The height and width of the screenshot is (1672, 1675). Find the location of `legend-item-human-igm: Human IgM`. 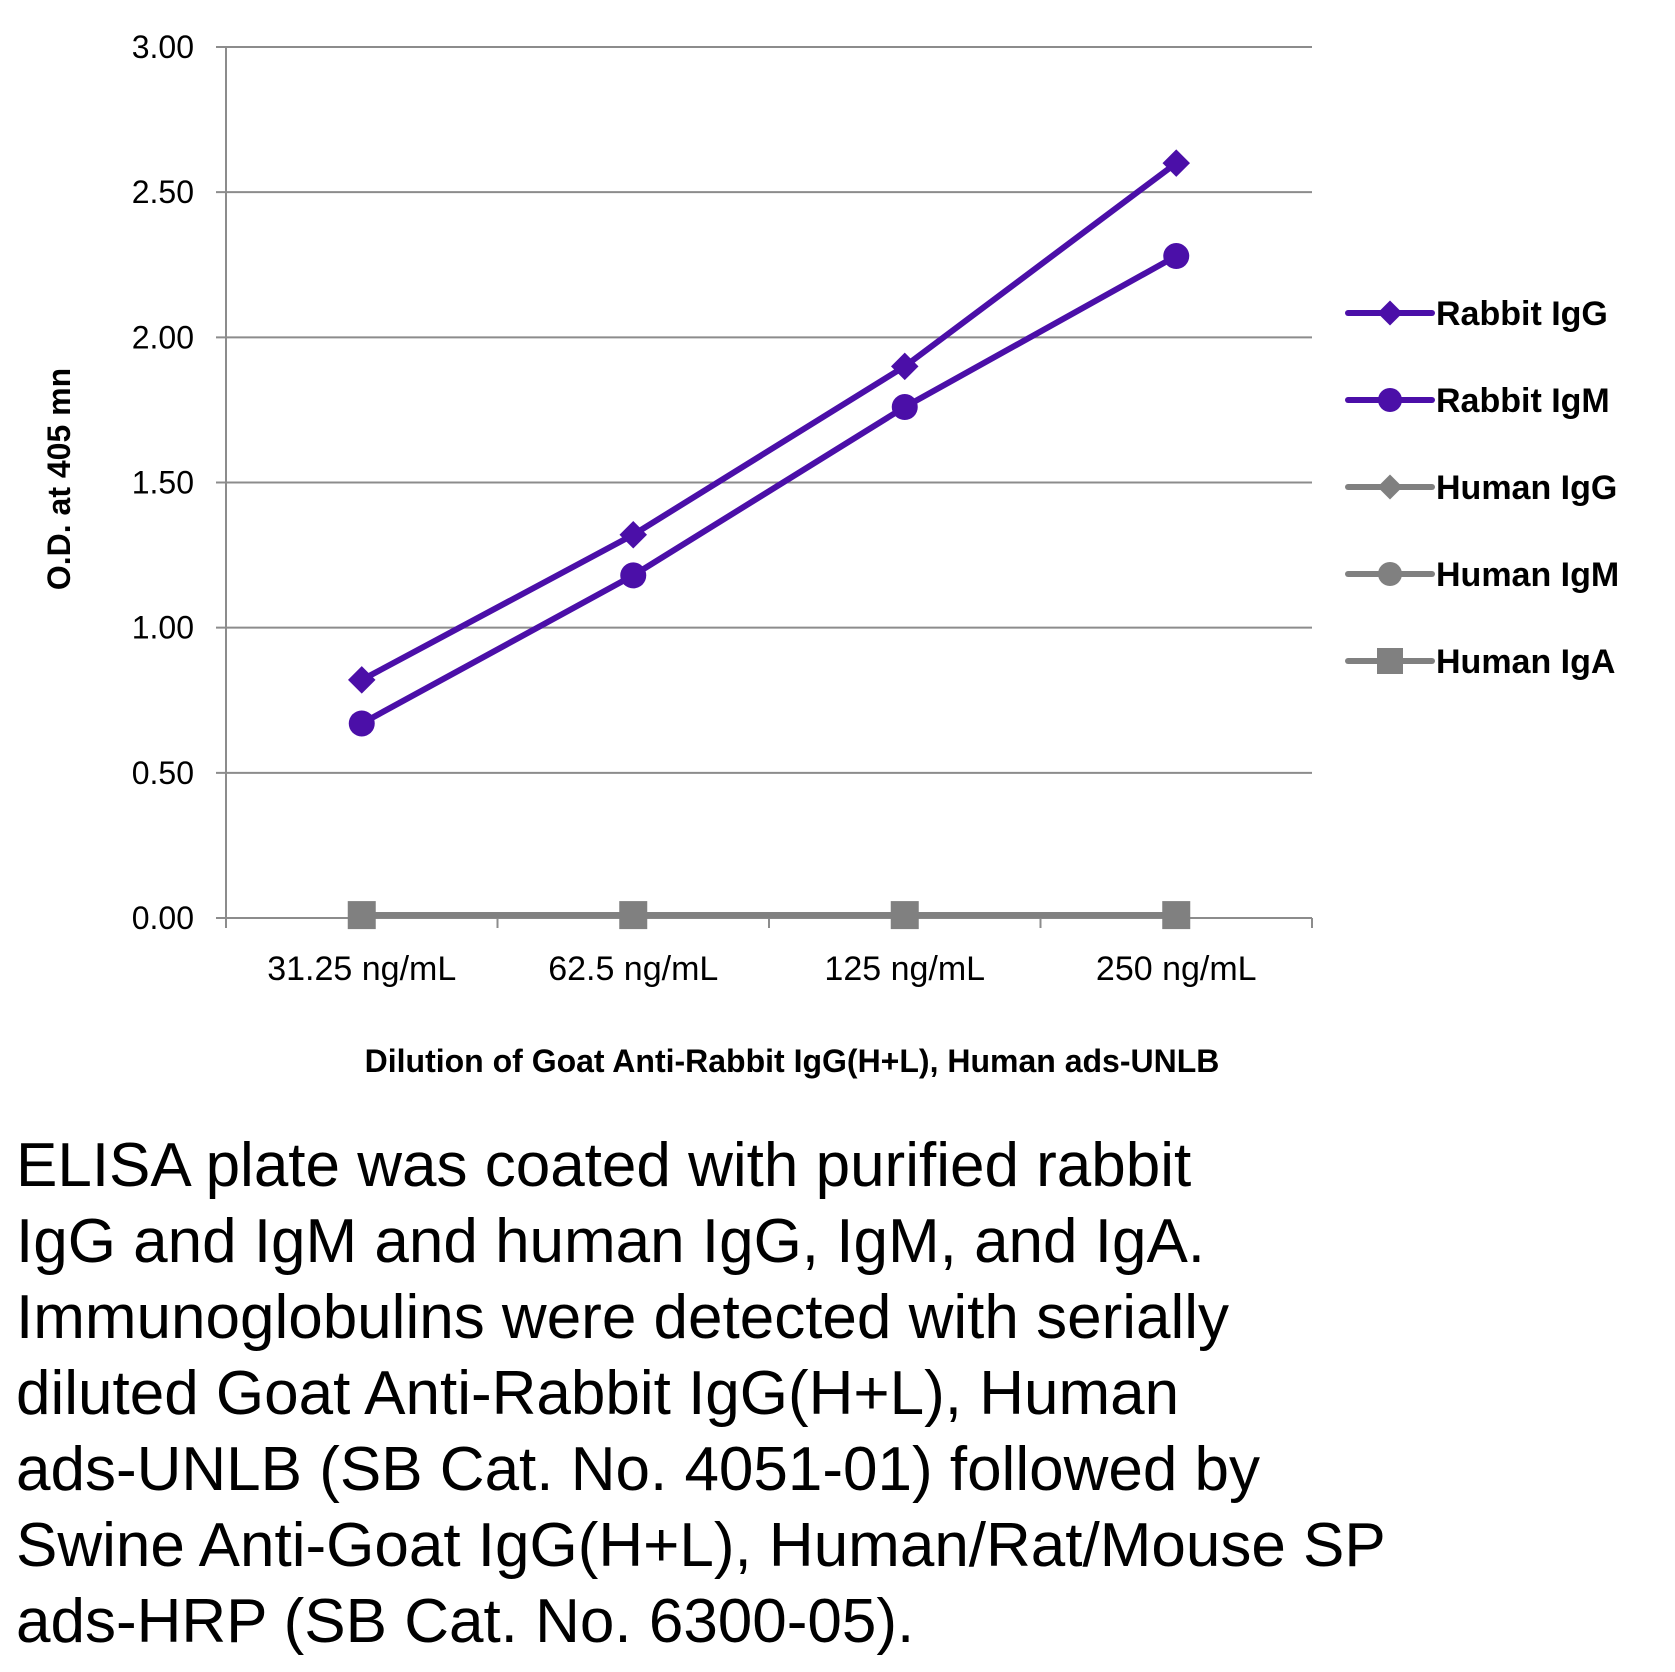

legend-item-human-igm: Human IgM is located at coordinates (1482, 575).